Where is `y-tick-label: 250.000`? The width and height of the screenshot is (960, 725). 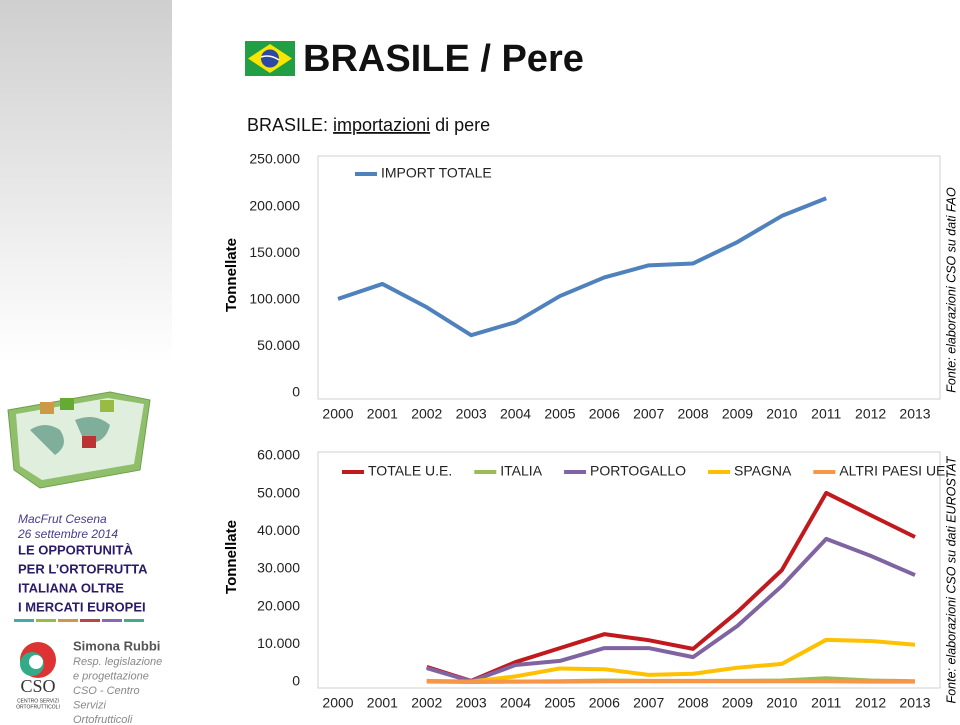
y-tick-label: 250.000 is located at coordinates (274, 159).